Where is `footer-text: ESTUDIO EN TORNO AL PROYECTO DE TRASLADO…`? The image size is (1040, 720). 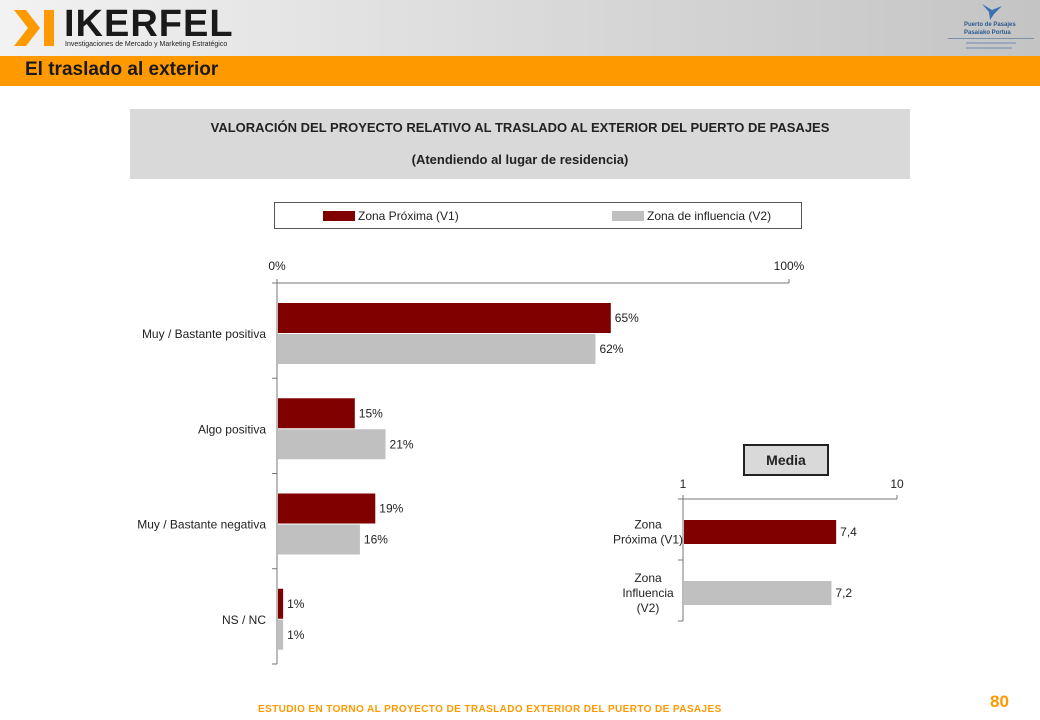 footer-text: ESTUDIO EN TORNO AL PROYECTO DE TRASLADO… is located at coordinates (490, 709).